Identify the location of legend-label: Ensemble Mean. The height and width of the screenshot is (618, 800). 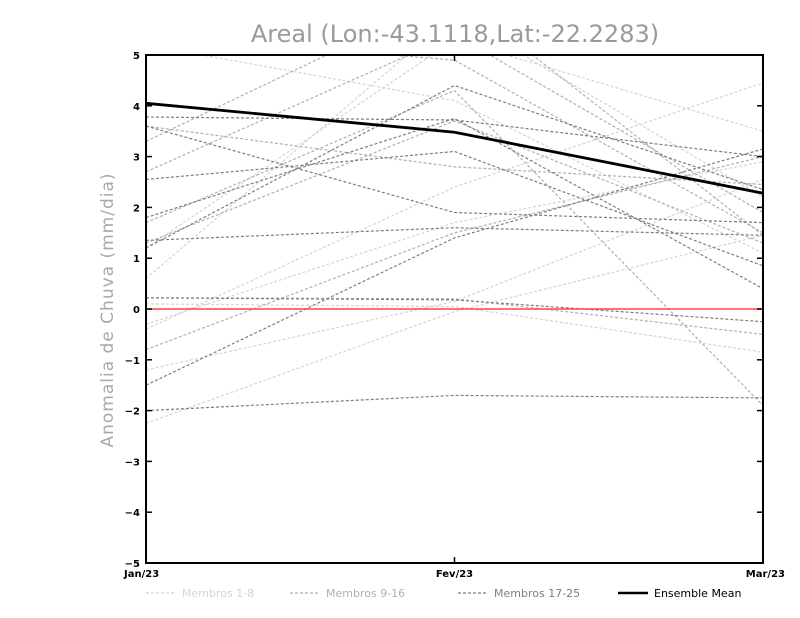
(697, 593).